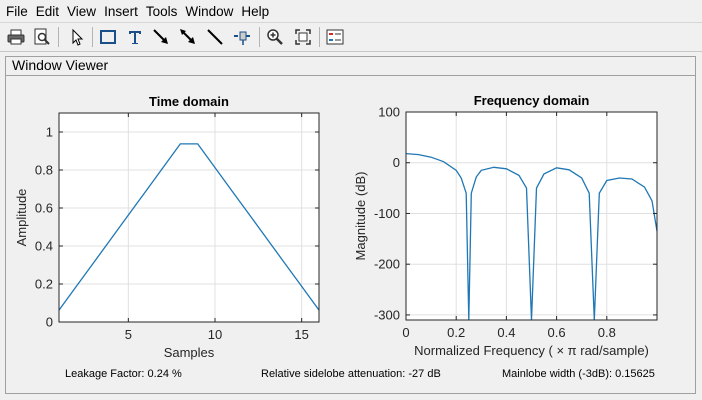  What do you see at coordinates (578, 374) in the screenshot?
I see `mainlobe-width-text: Mainlobe width (-3dB): 0.15625` at bounding box center [578, 374].